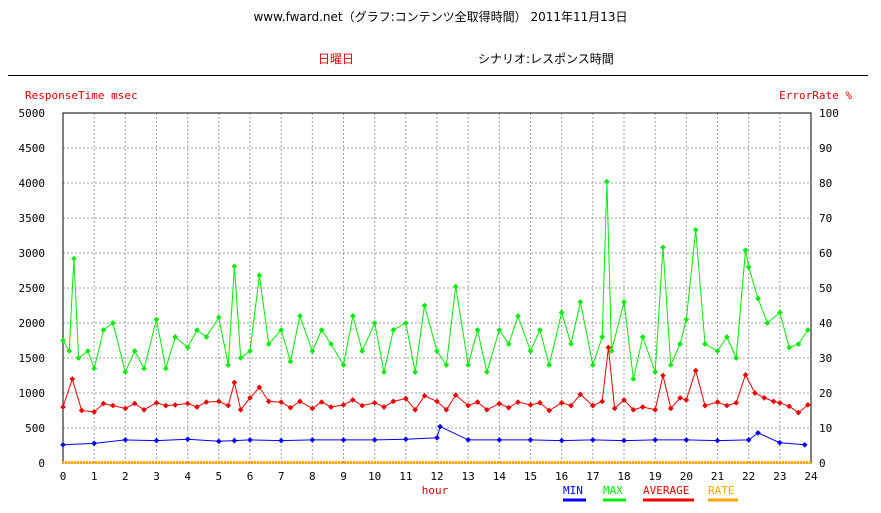 This screenshot has width=881, height=513. What do you see at coordinates (686, 476) in the screenshot?
I see `x-tick-label: 20` at bounding box center [686, 476].